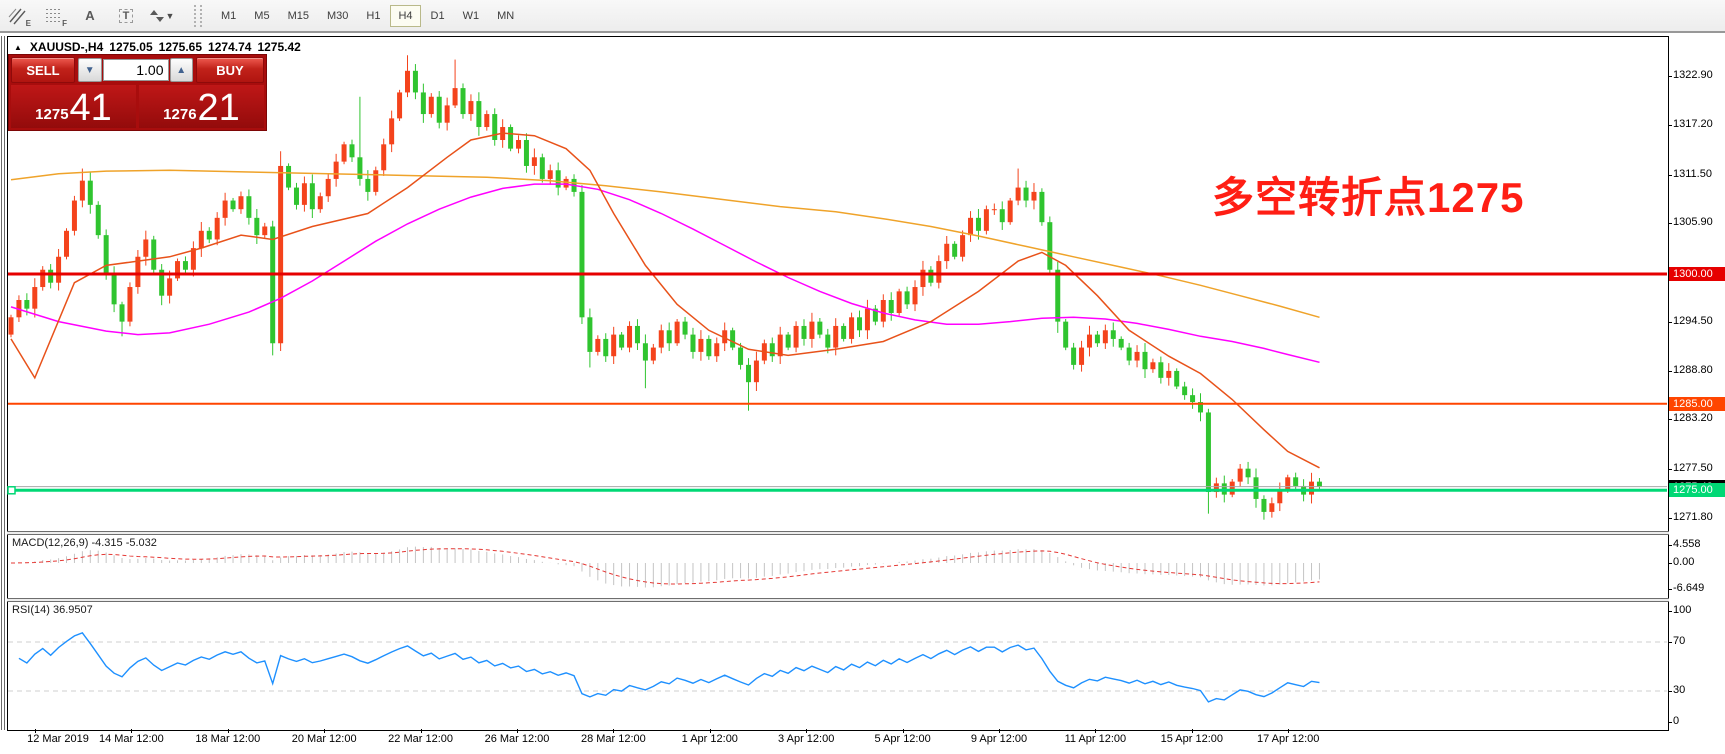 This screenshot has width=1725, height=754. I want to click on time-tick-label: 14 Mar 12:00, so click(131, 739).